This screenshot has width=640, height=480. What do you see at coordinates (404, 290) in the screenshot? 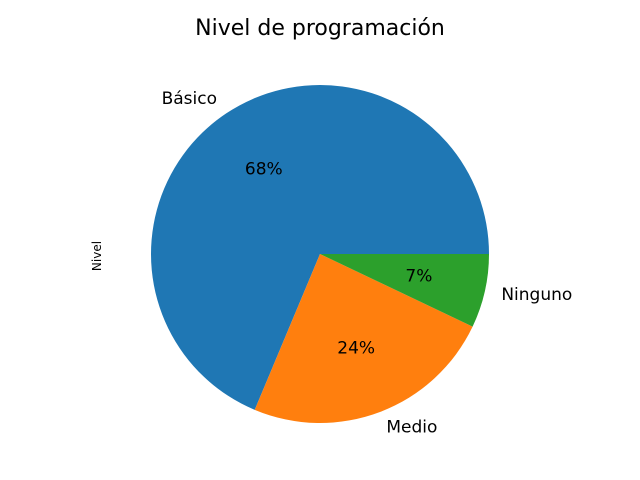
I see `pie-slice-ninguno` at bounding box center [404, 290].